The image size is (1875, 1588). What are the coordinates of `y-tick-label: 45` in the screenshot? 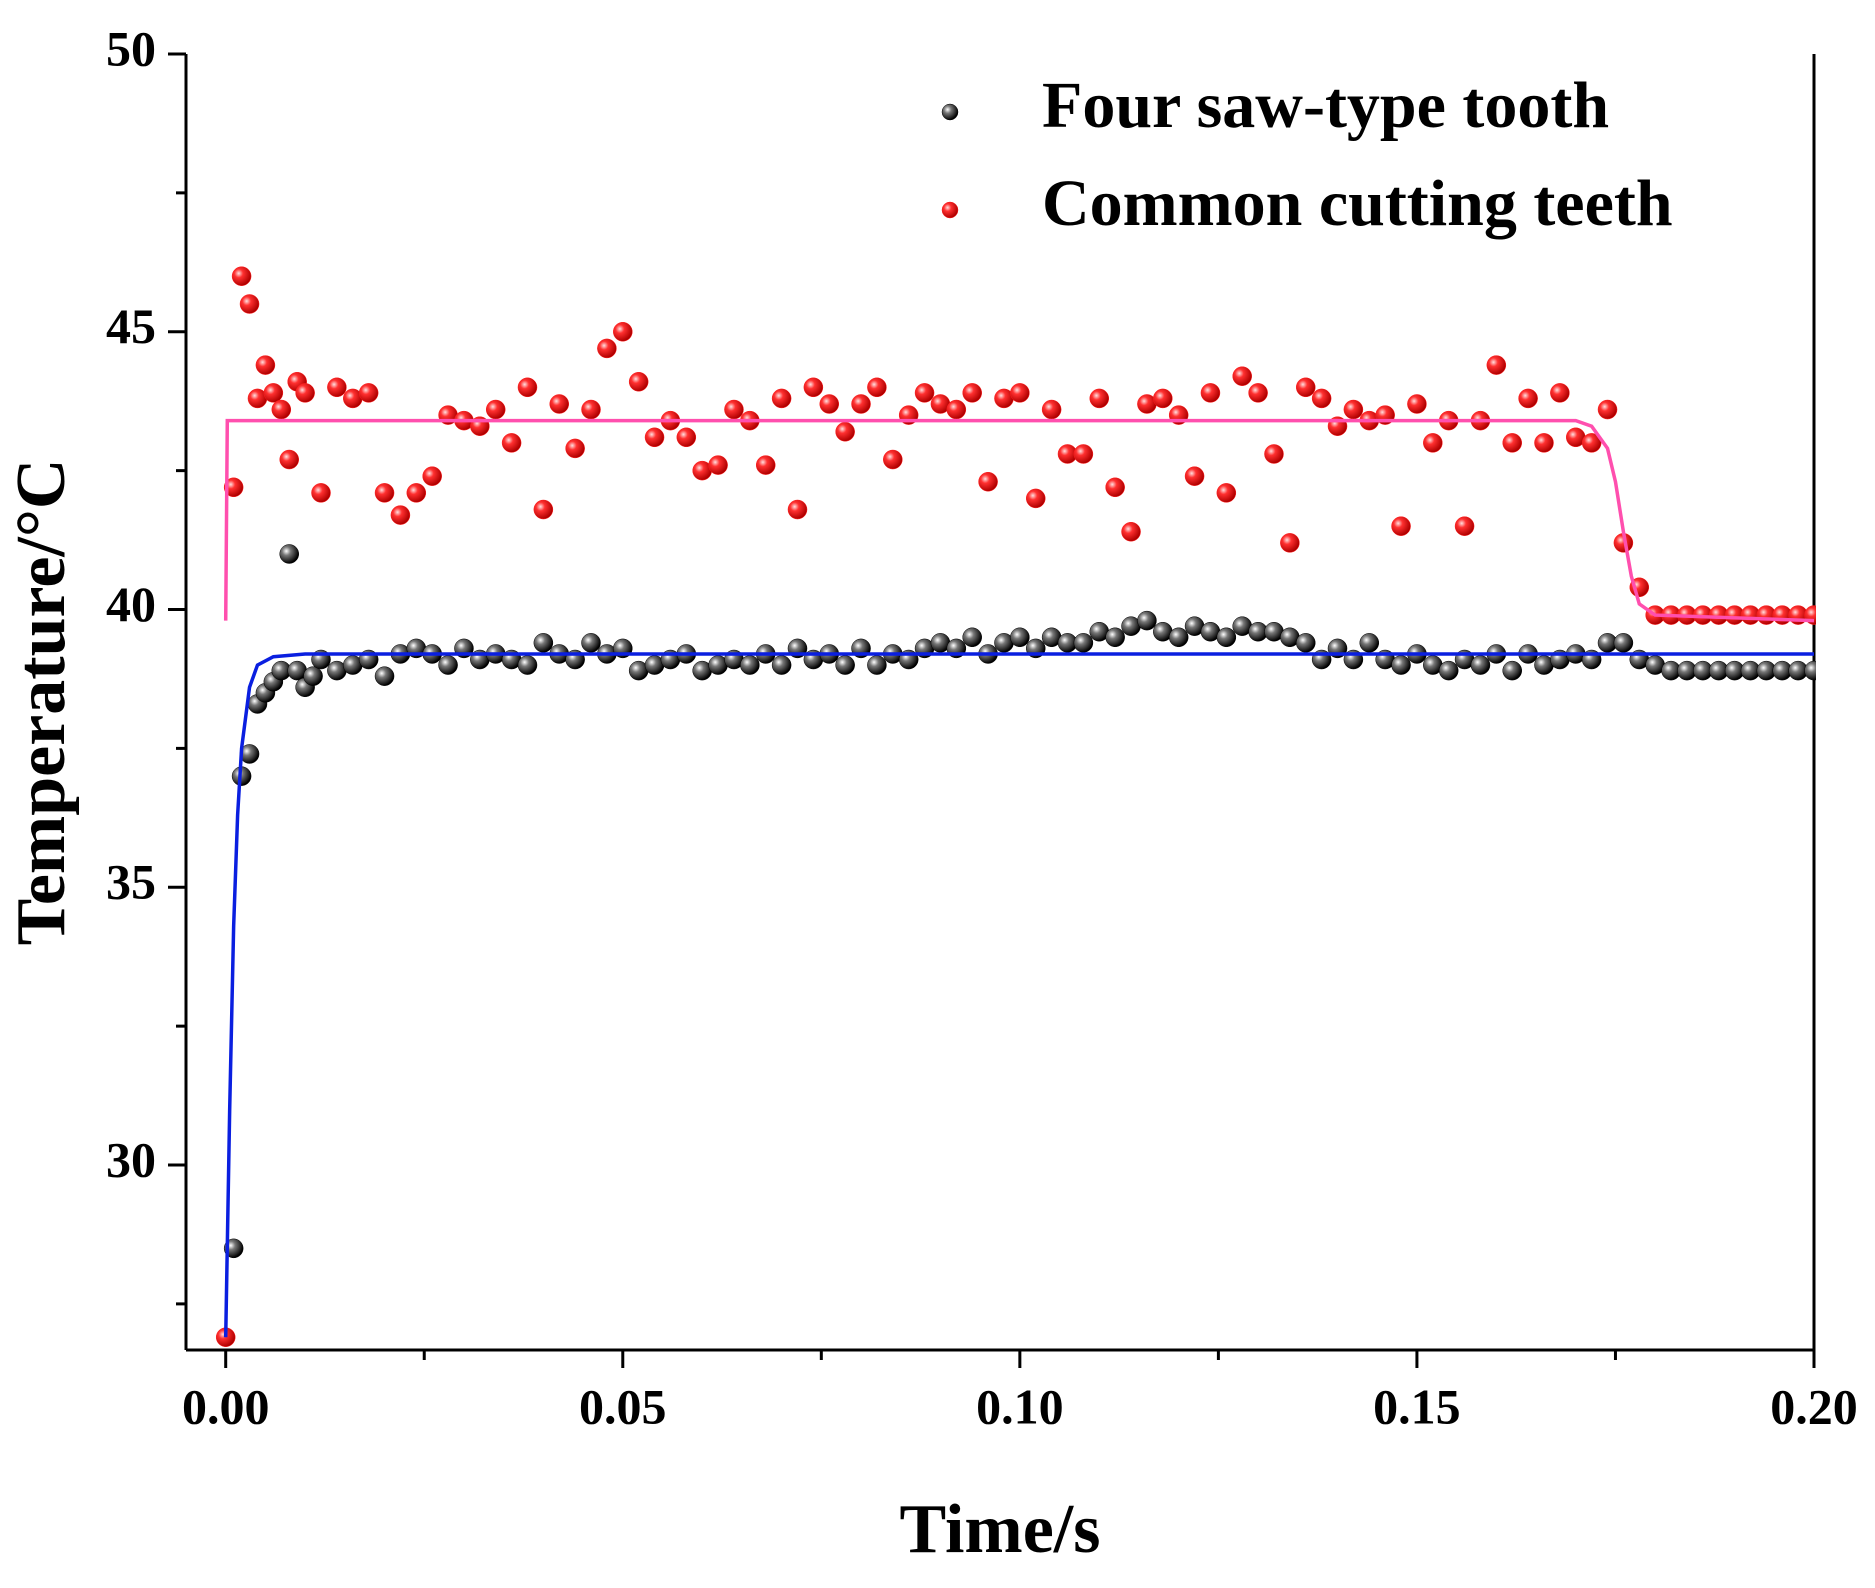 It's located at (131, 326).